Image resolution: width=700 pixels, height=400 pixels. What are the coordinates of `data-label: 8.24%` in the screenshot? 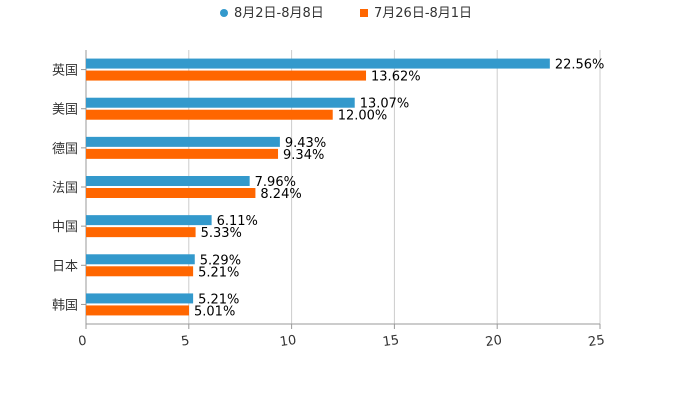 It's located at (280, 194).